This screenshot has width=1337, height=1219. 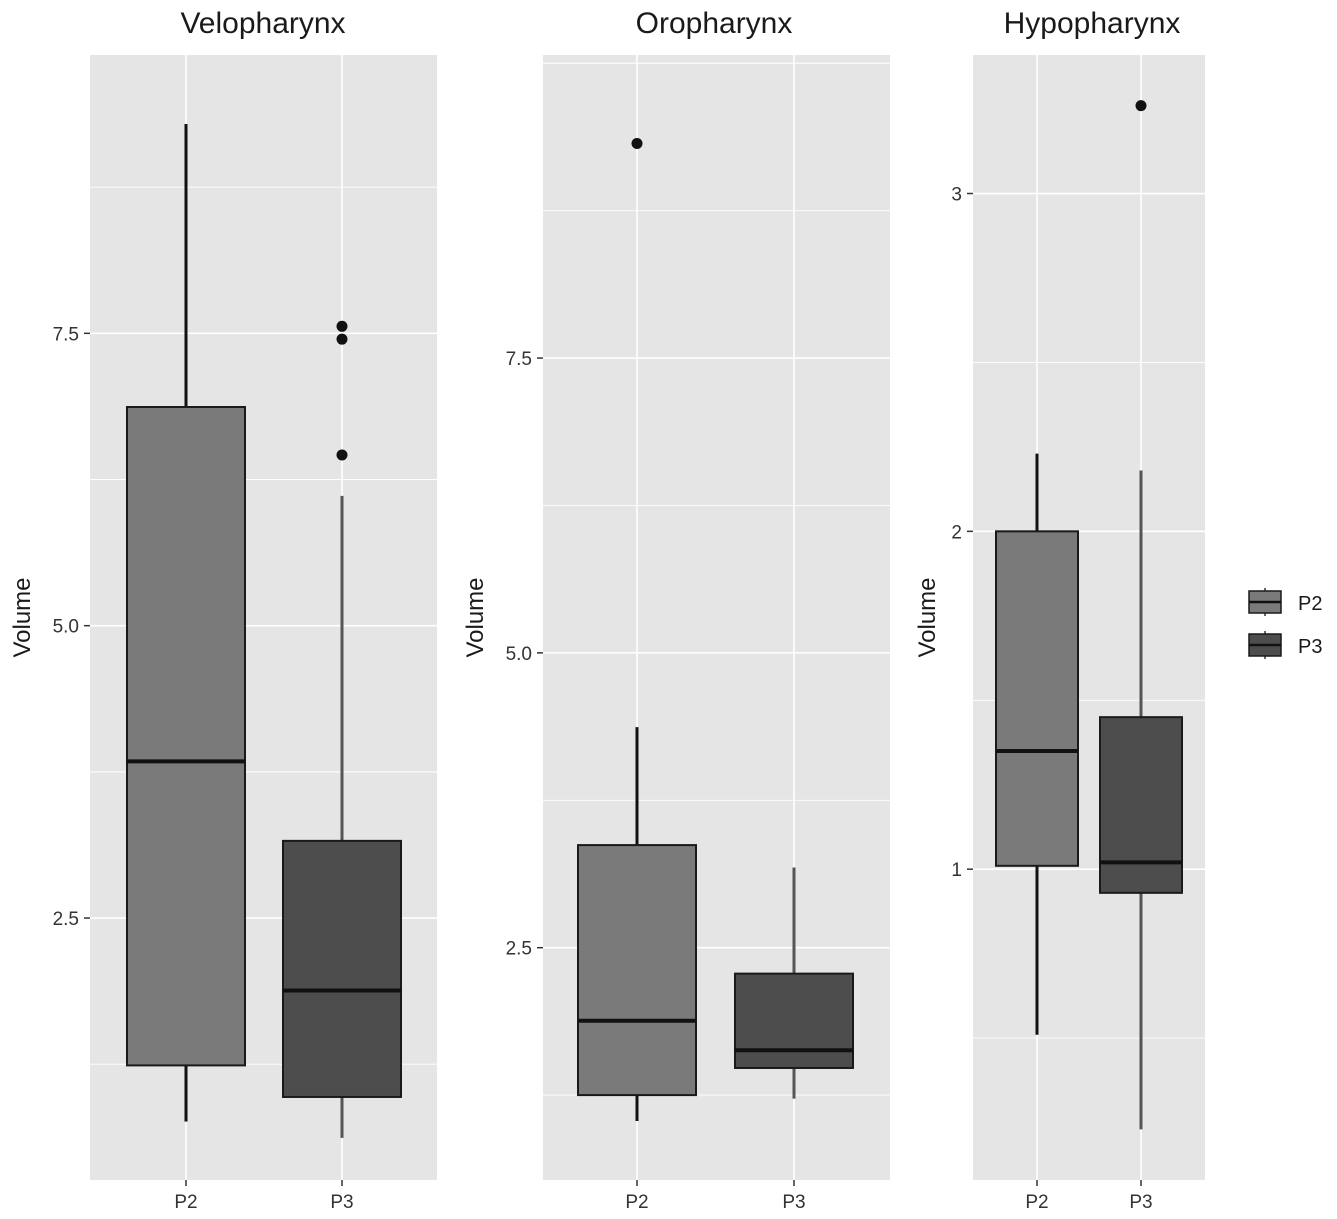 I want to click on y-tick-label: 1, so click(x=956, y=870).